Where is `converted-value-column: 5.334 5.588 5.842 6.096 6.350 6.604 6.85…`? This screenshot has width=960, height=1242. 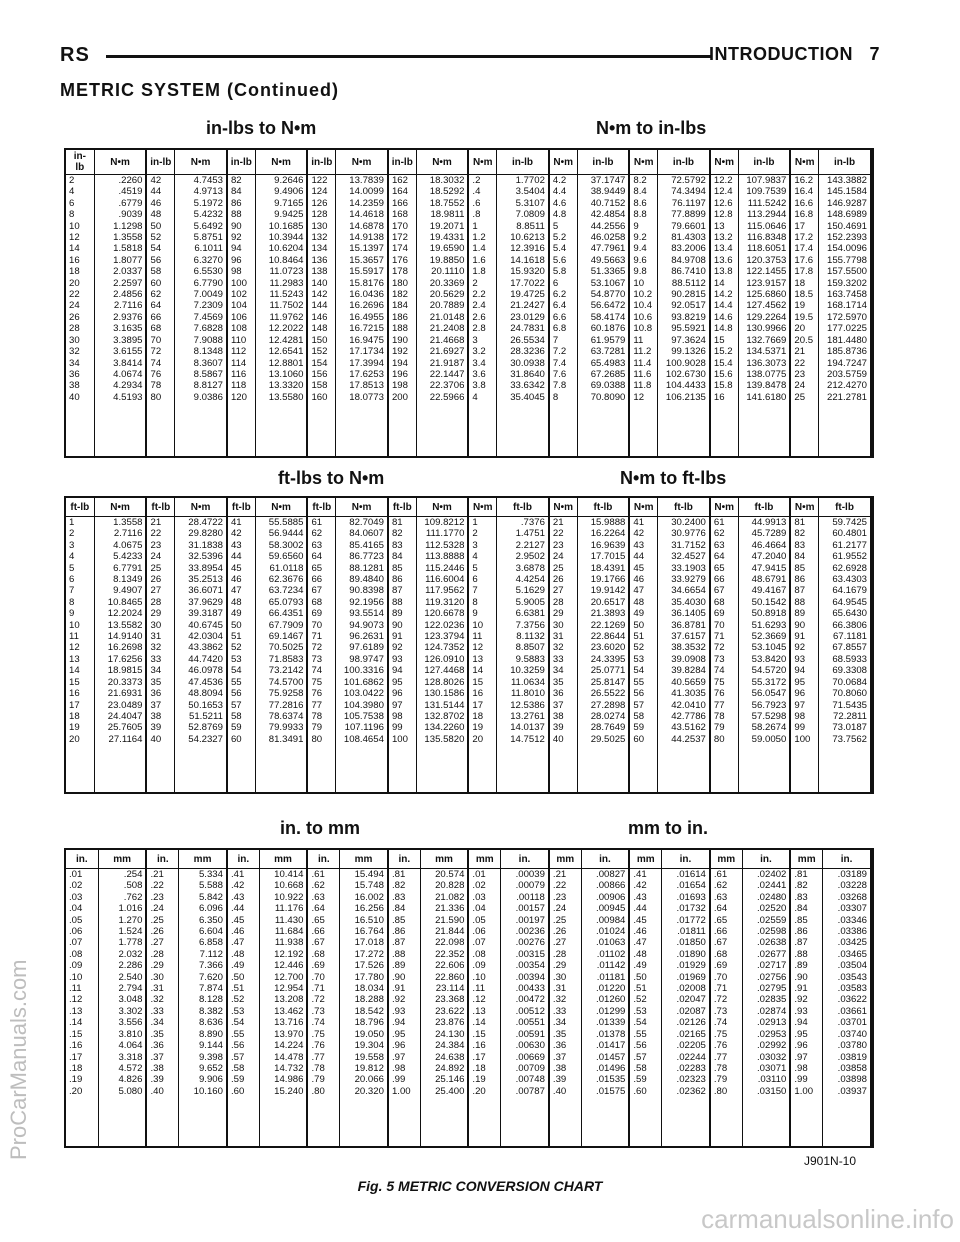 converted-value-column: 5.334 5.588 5.842 6.096 6.350 6.604 6.85… is located at coordinates (203, 1007).